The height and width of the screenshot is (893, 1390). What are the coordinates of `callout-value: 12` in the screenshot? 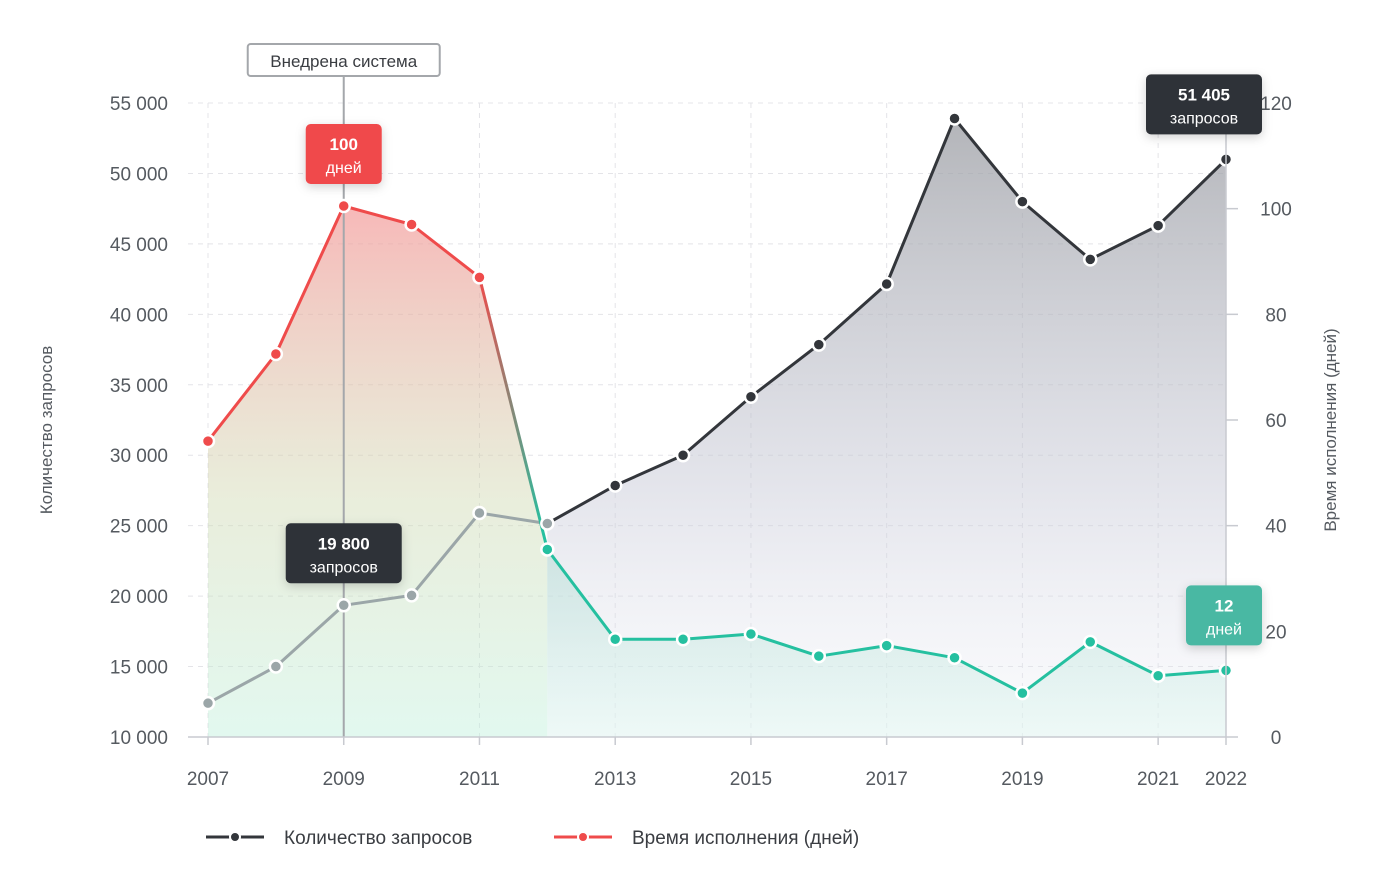 It's located at (1224, 605).